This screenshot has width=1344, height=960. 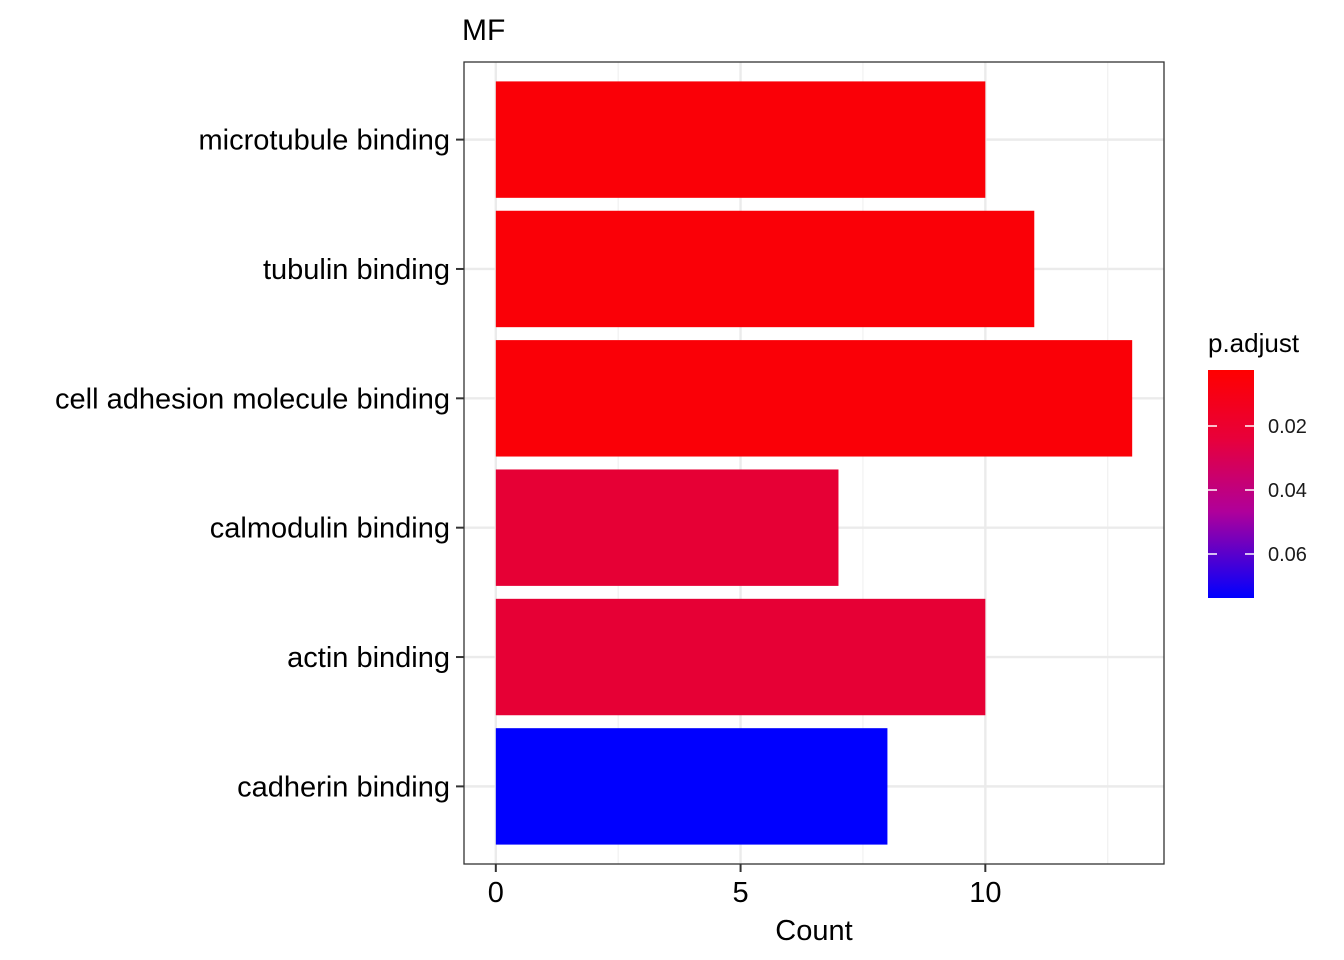 I want to click on x-tick-label: 0, so click(x=496, y=893).